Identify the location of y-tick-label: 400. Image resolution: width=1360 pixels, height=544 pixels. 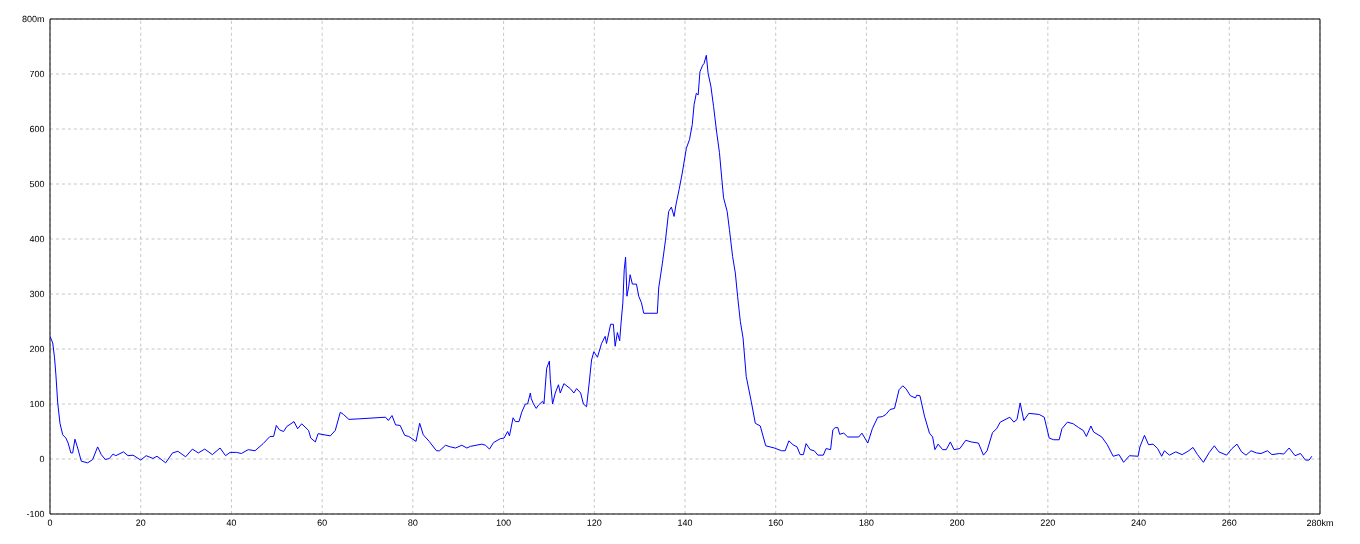
(37, 239).